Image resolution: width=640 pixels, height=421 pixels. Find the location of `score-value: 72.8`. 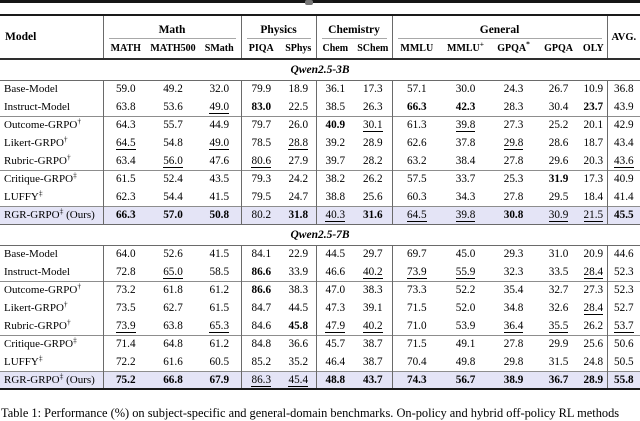

score-value: 72.8 is located at coordinates (125, 271).